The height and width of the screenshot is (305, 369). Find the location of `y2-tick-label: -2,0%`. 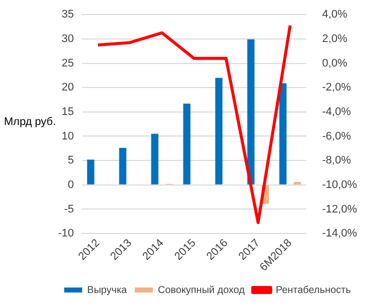

y2-tick-label: -2,0% is located at coordinates (337, 88).